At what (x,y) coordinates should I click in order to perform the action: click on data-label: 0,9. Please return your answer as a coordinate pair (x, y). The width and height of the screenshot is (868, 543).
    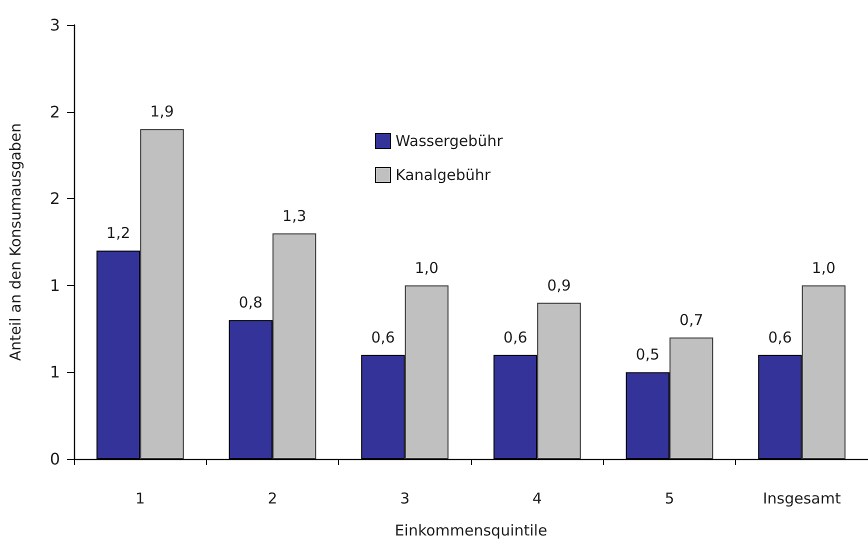
    Looking at the image, I should click on (559, 285).